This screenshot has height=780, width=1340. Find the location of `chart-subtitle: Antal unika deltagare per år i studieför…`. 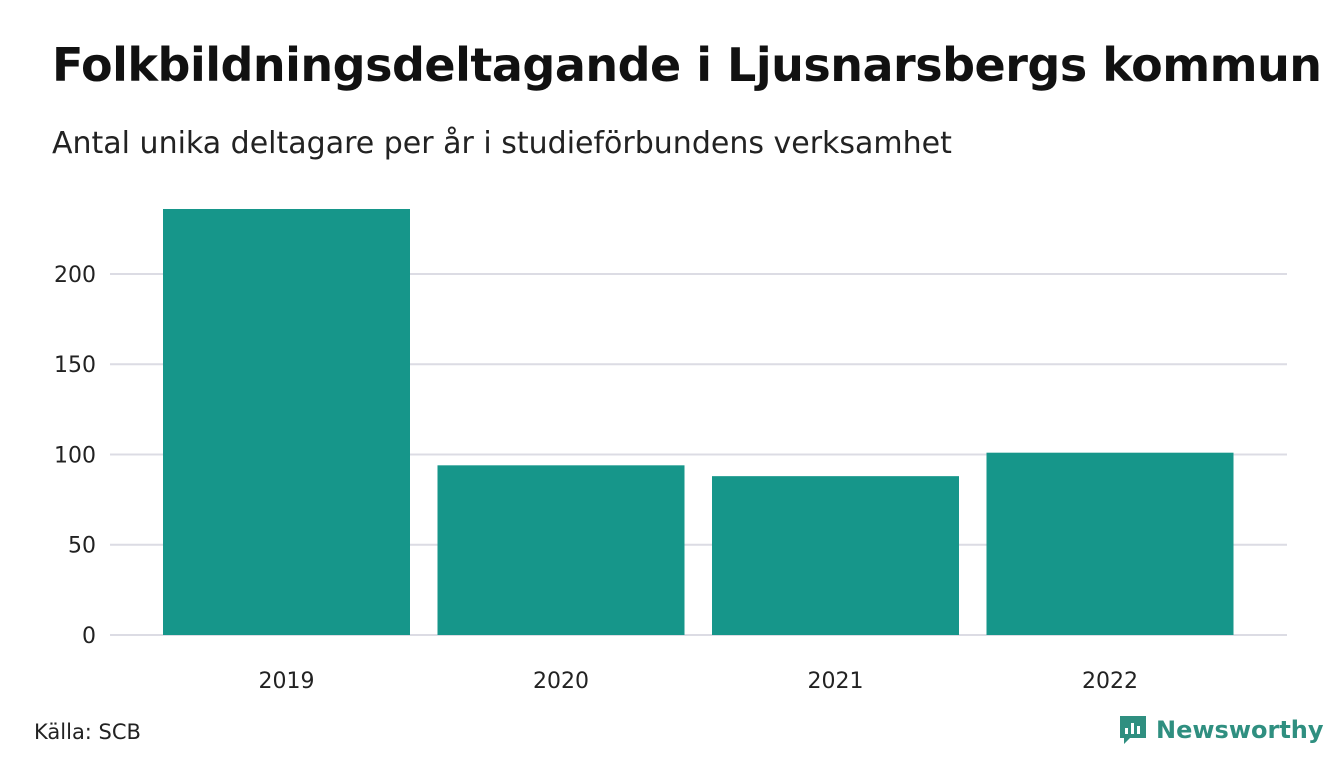

chart-subtitle: Antal unika deltagare per år i studieför… is located at coordinates (502, 143).